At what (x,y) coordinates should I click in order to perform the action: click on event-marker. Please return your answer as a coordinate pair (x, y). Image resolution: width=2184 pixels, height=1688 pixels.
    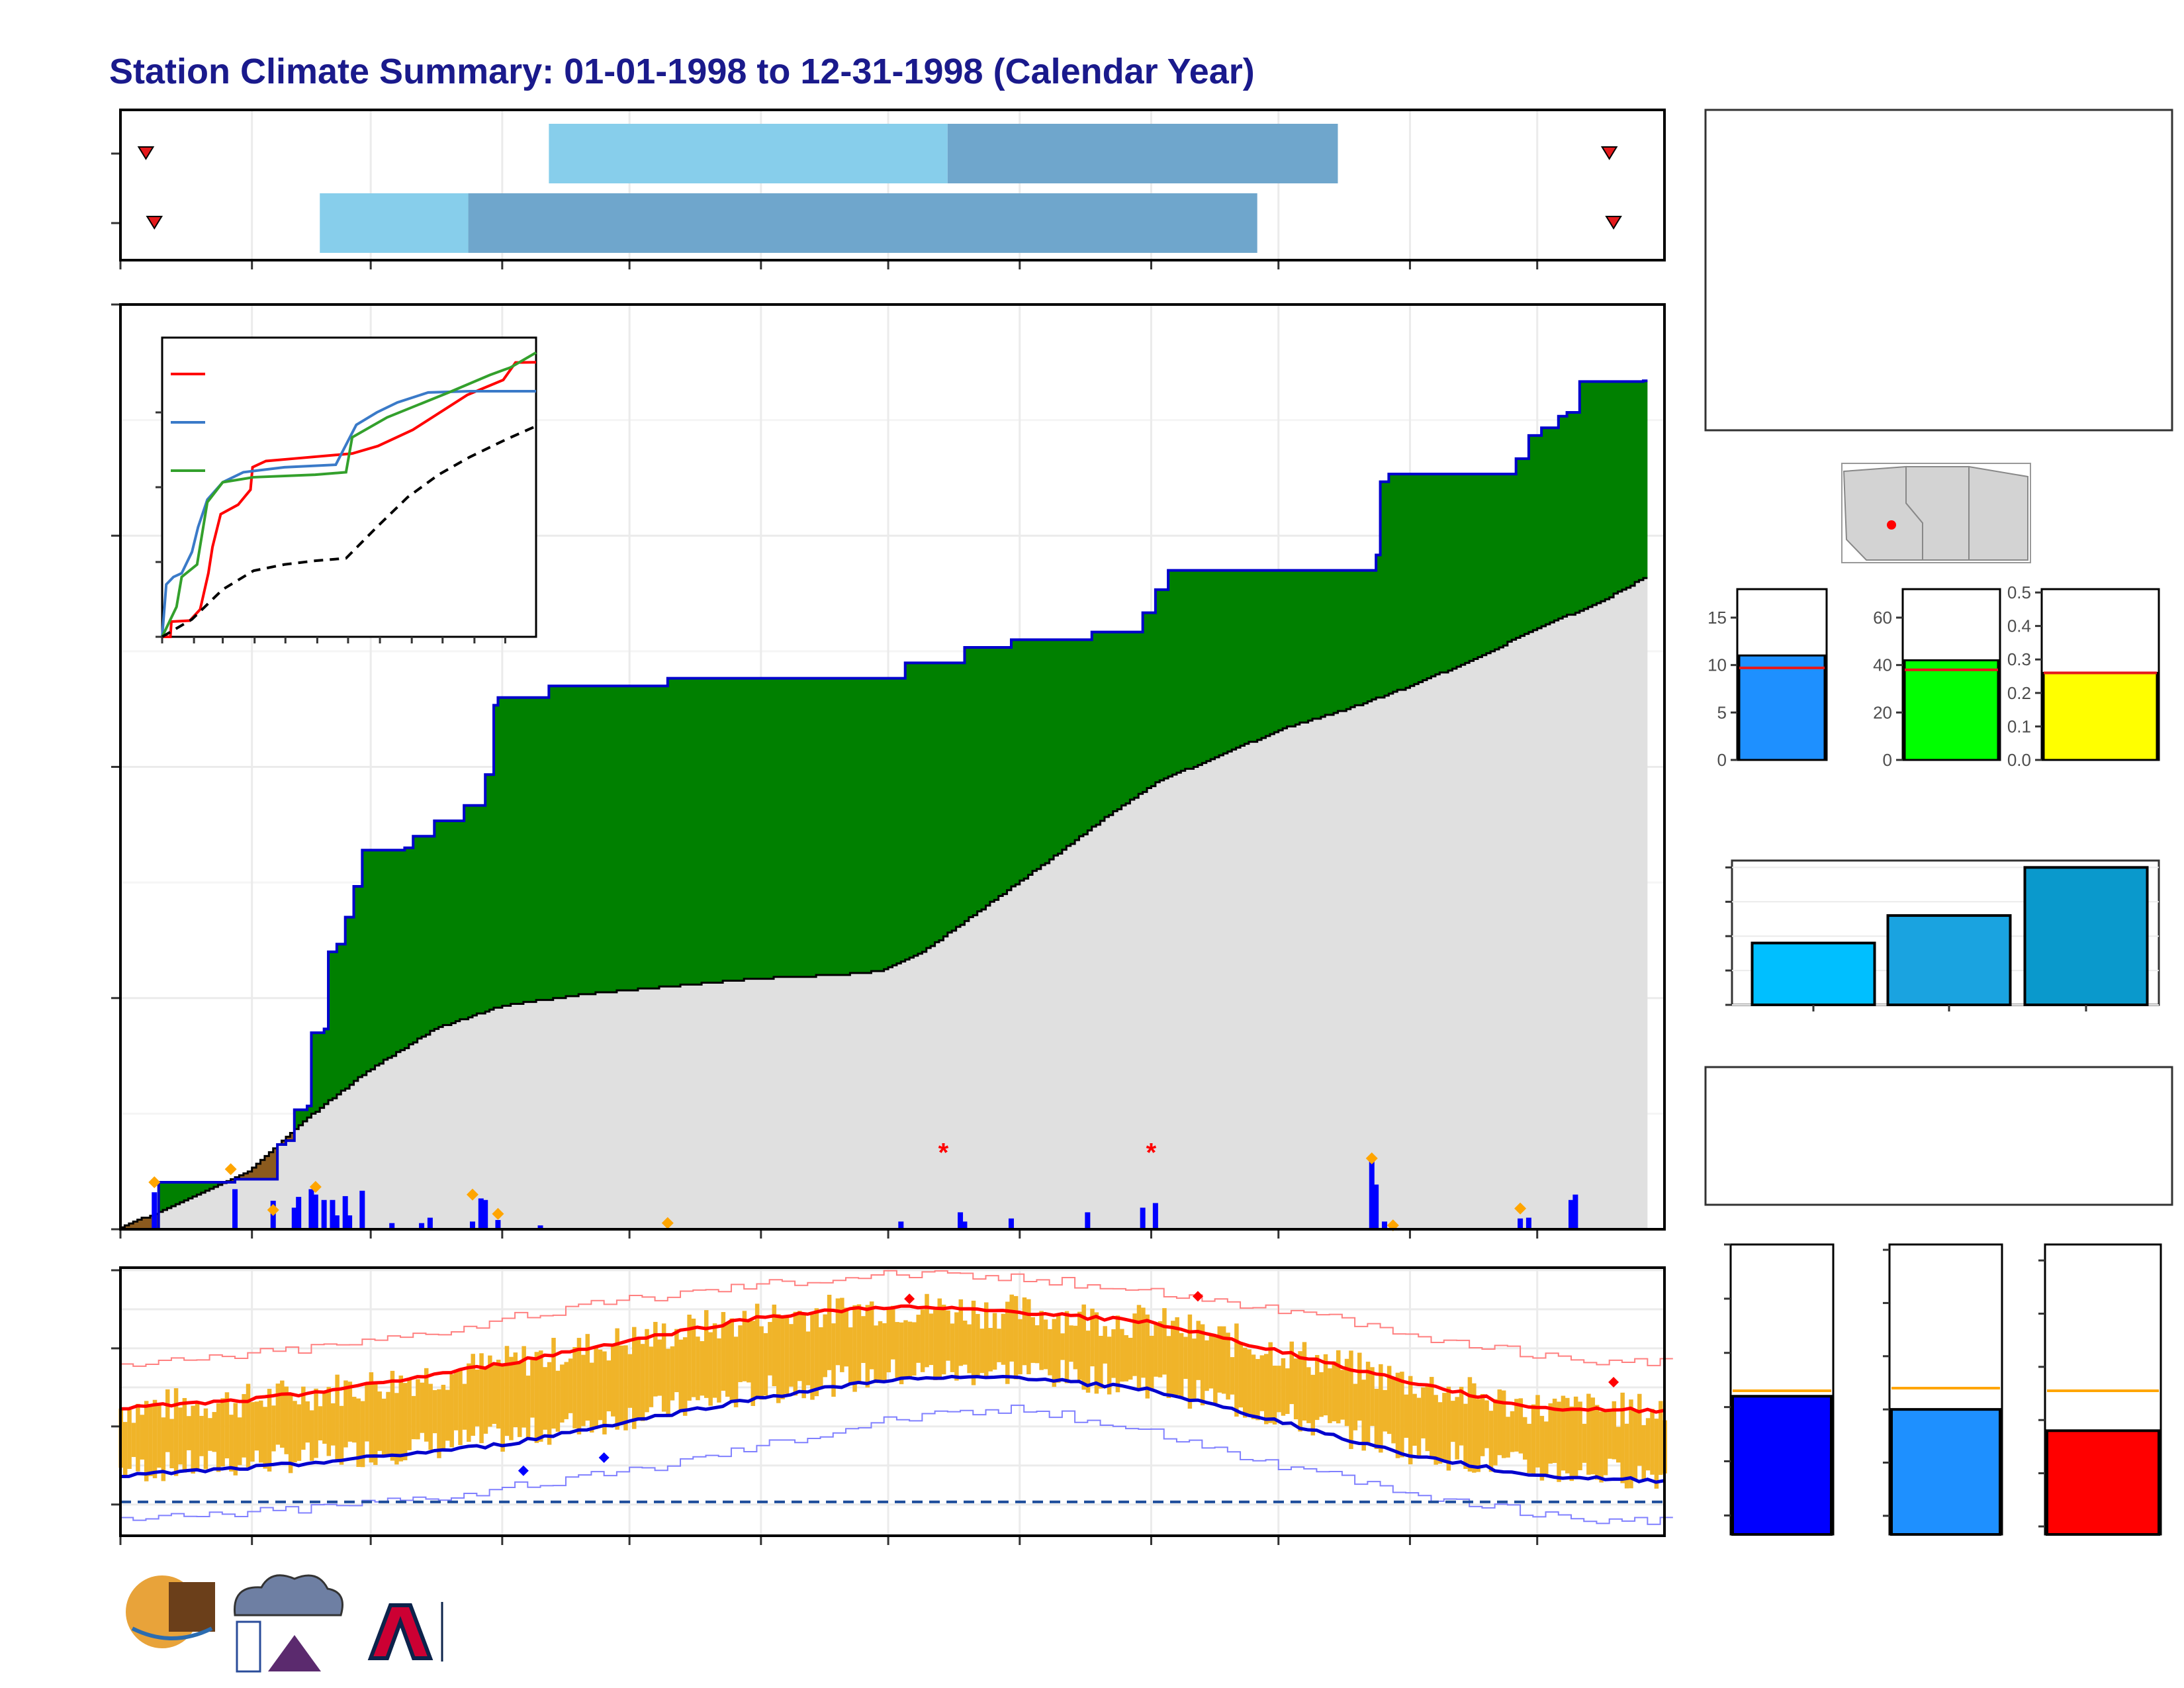
    Looking at the image, I should click on (1521, 1208).